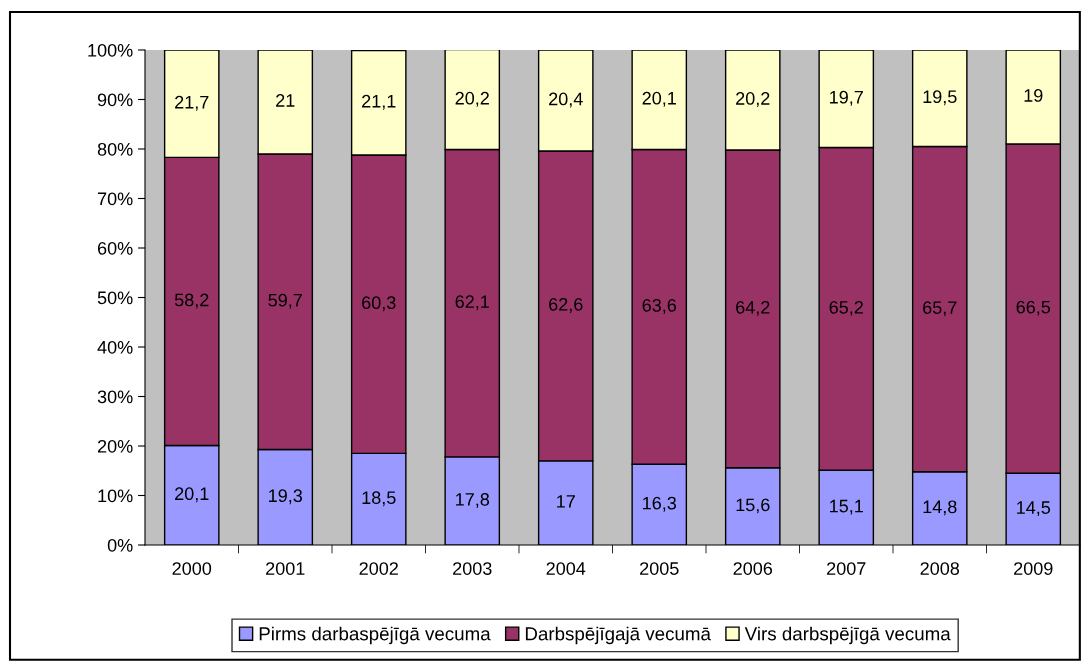  Describe the element at coordinates (115, 248) in the screenshot. I see `y-tick-label: 60%` at that location.